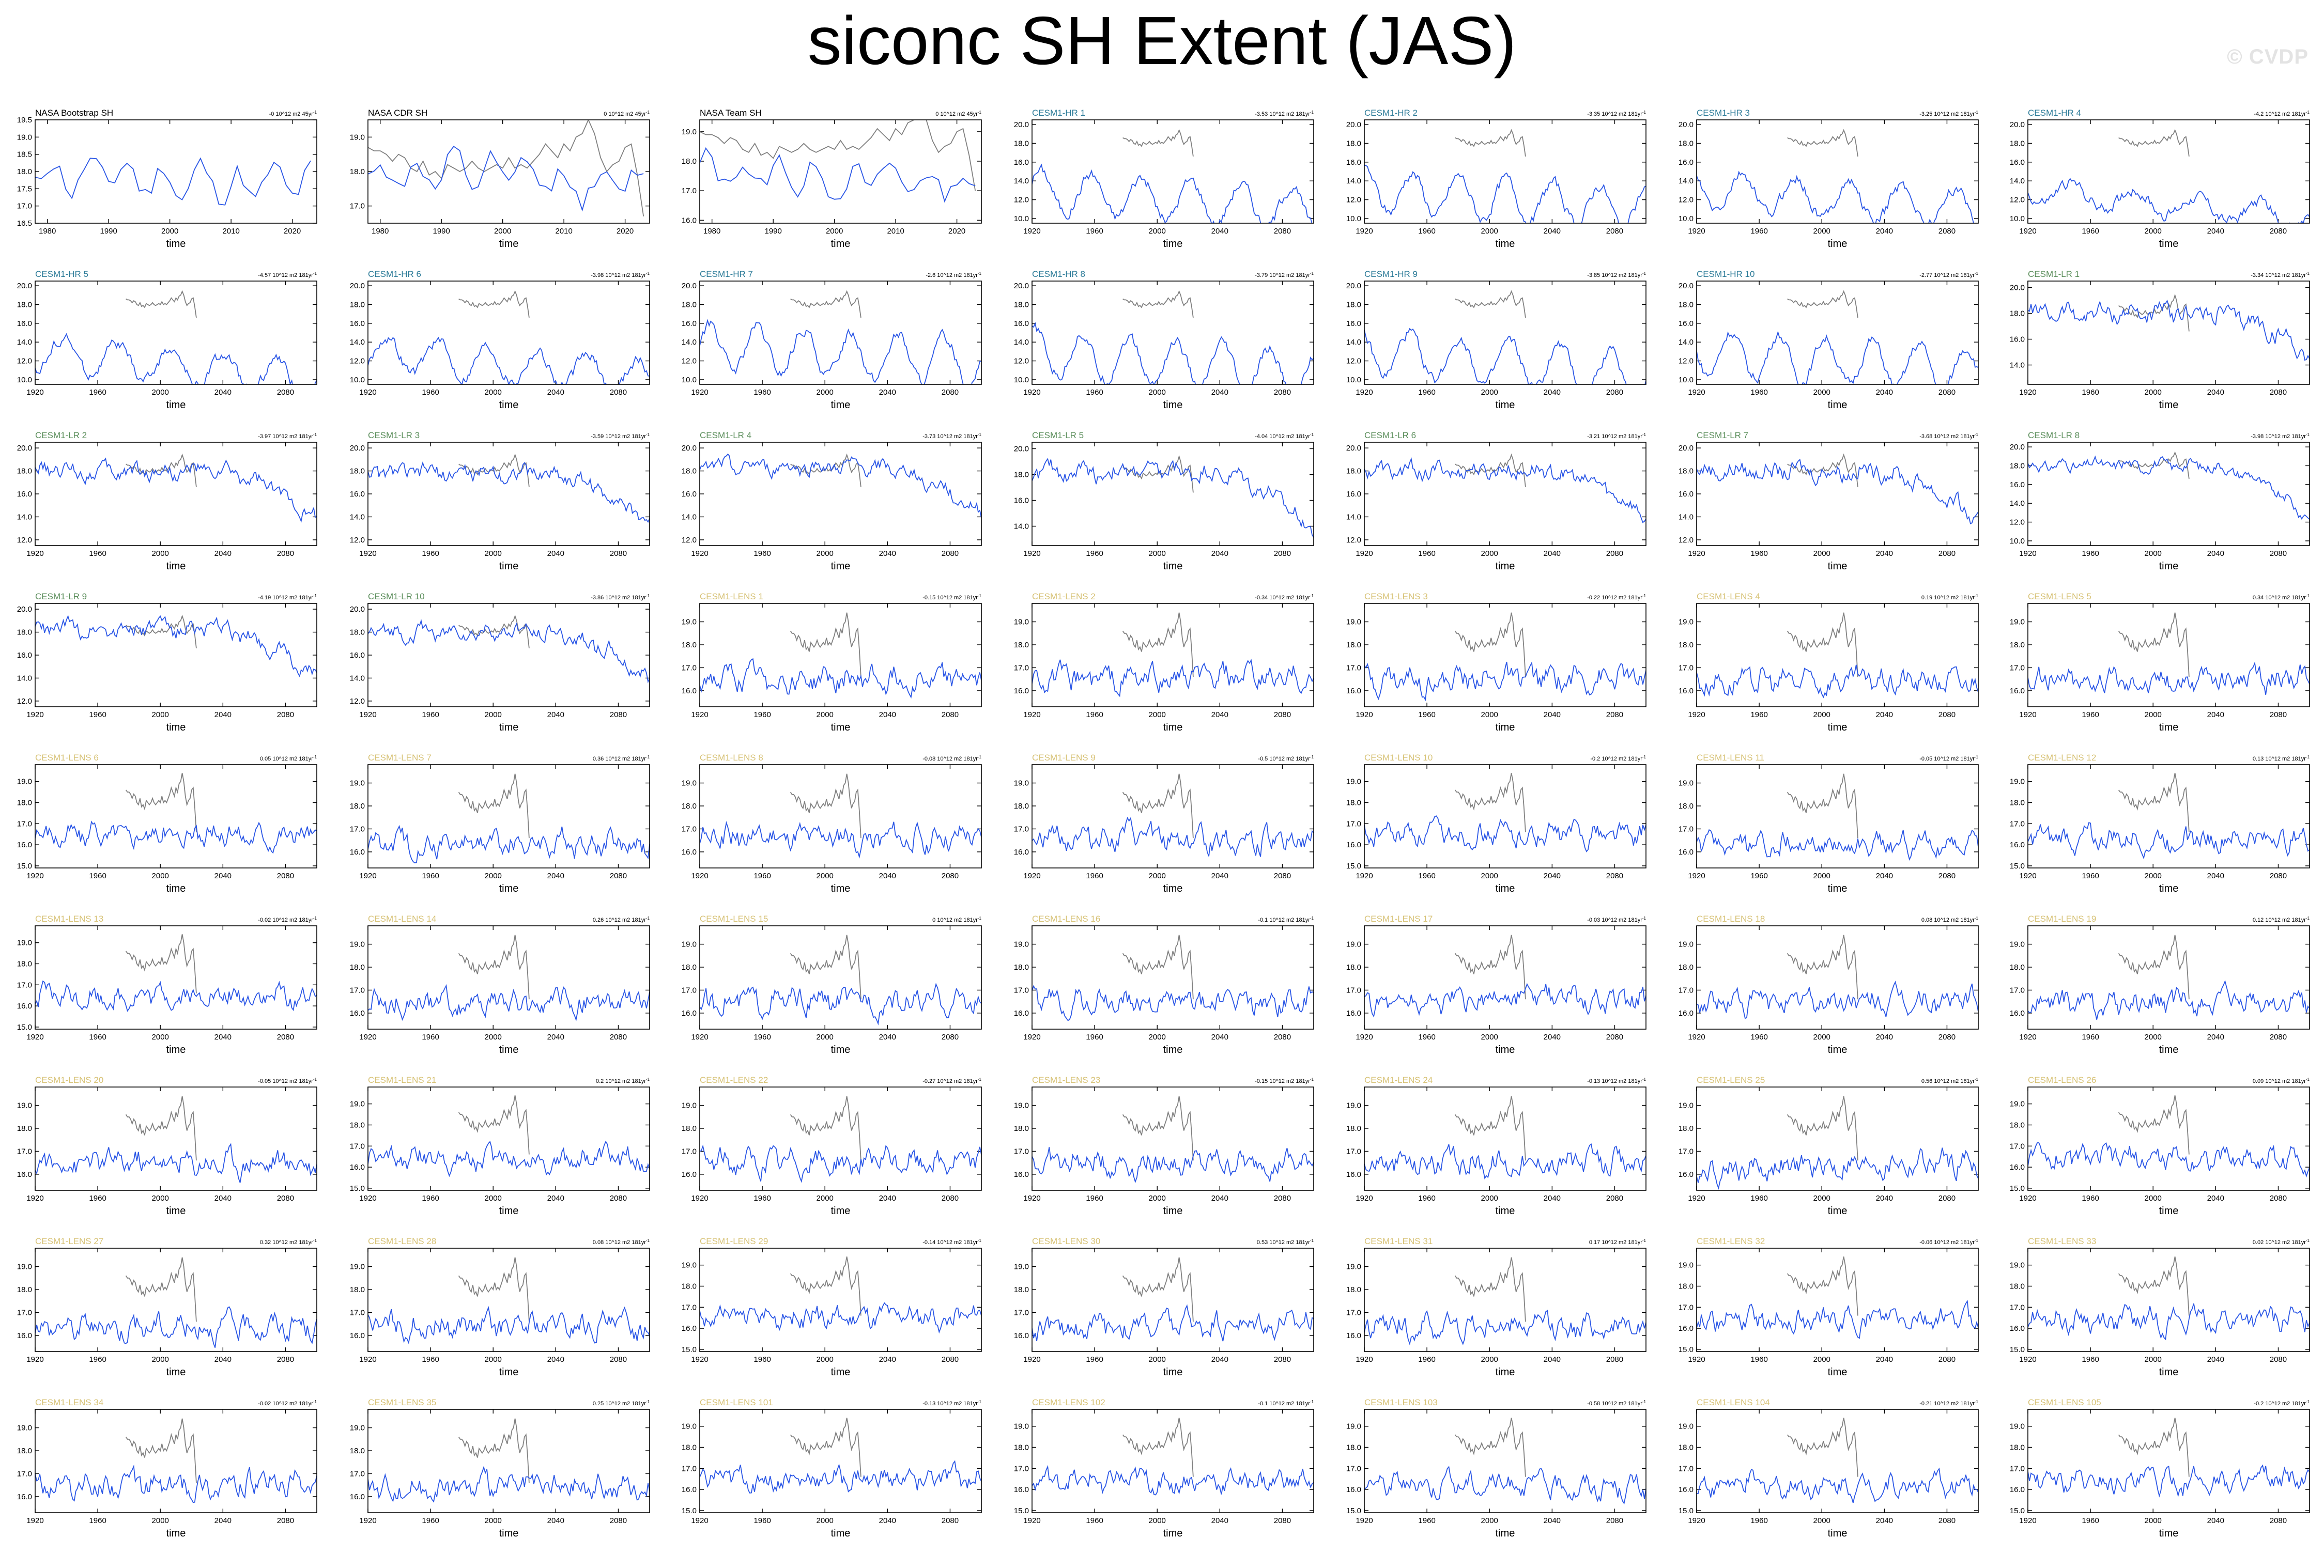 This screenshot has width=2324, height=1568. What do you see at coordinates (951, 1080) in the screenshot?
I see `panel-trend-label: -0.27 10^12 m2 181yr-1` at bounding box center [951, 1080].